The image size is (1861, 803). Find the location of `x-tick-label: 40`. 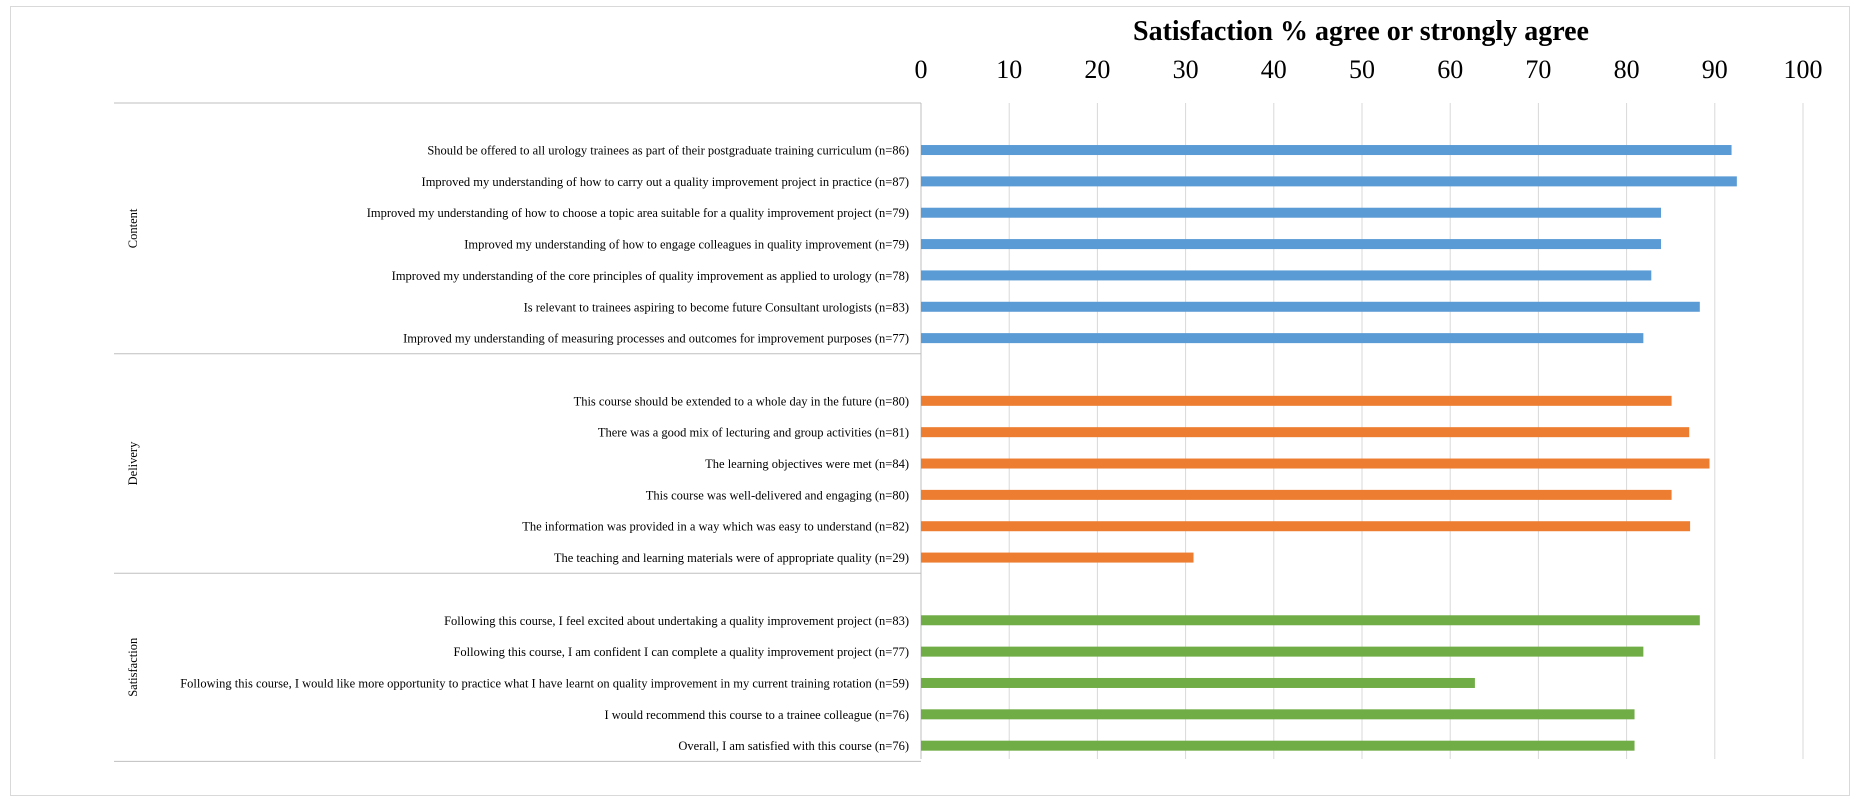

x-tick-label: 40 is located at coordinates (1274, 69).